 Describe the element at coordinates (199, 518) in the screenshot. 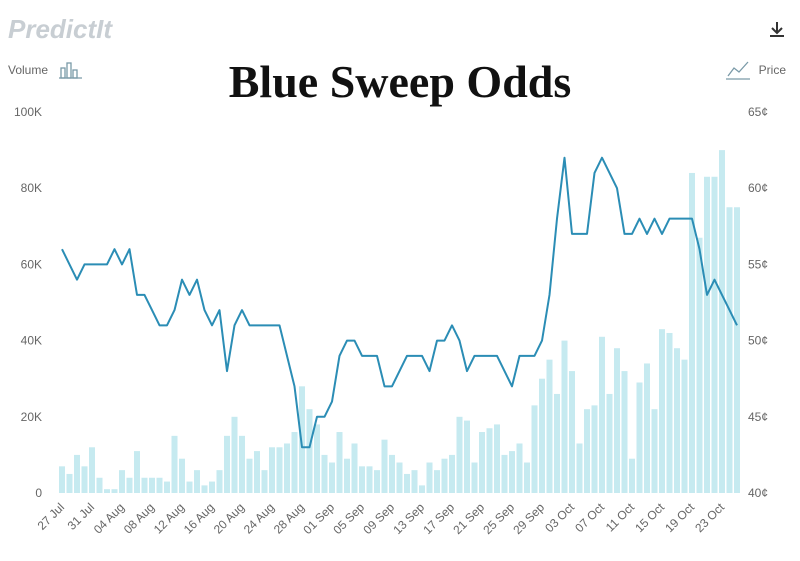

I see `x-tick-label: 16 Aug` at that location.